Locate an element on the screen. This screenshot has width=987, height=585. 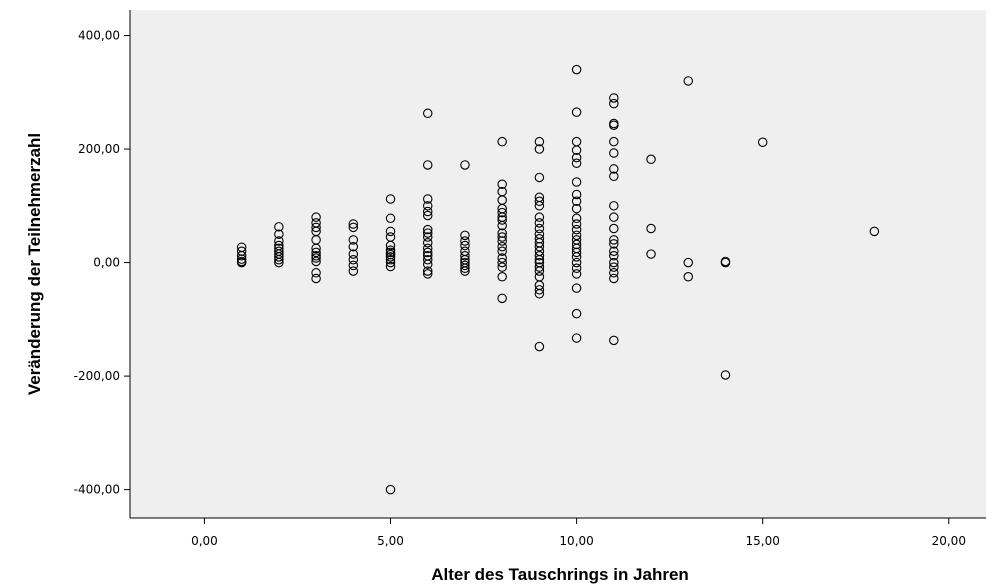
x-tick-label: 20,00 is located at coordinates (949, 541).